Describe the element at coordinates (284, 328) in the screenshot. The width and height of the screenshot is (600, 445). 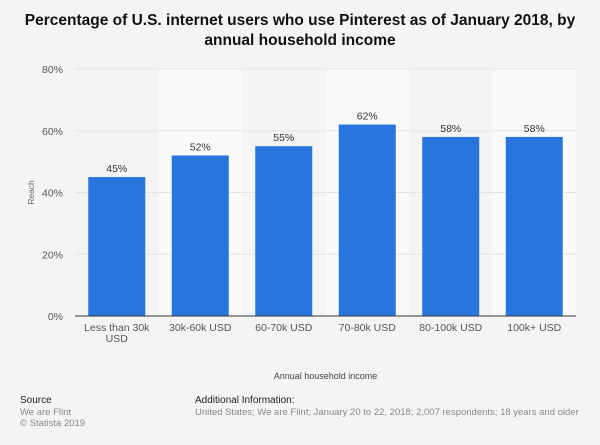
I see `x-tick-label: 60-70k USD` at that location.